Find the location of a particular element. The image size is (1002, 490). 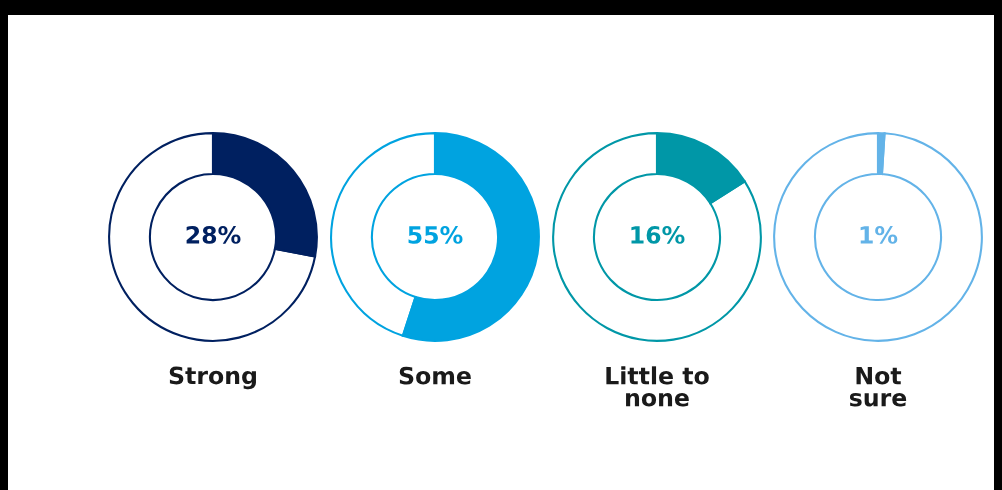

text: 1% is located at coordinates (879, 234).